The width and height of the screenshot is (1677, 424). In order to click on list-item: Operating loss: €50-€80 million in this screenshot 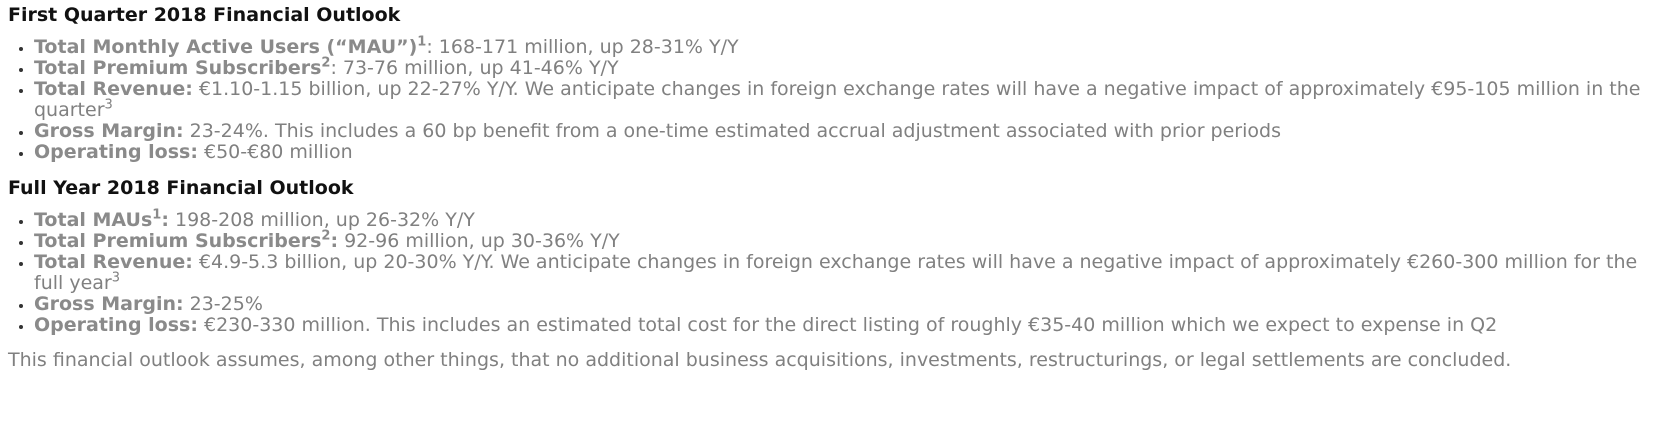, I will do `click(851, 152)`.